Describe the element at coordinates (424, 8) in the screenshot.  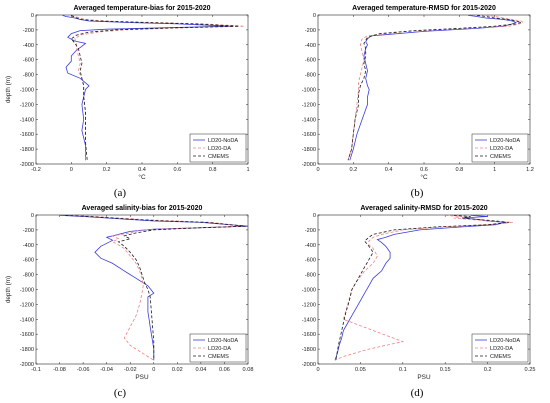
I see `chart-title: Averaged temperature-RMSD for 2015-2020` at that location.